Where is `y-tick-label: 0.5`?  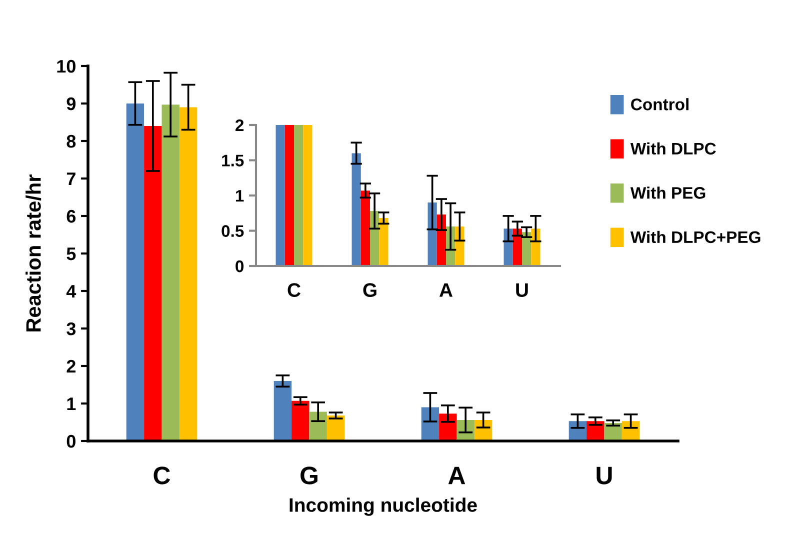 y-tick-label: 0.5 is located at coordinates (233, 231).